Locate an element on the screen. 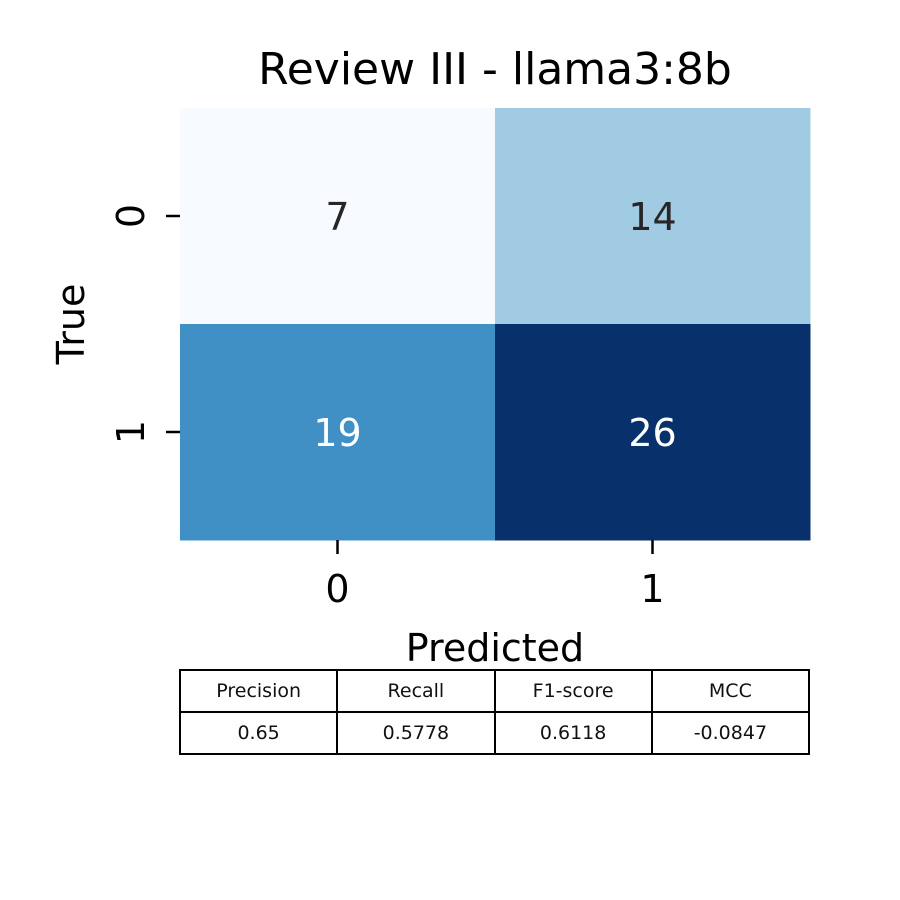 This screenshot has width=900, height=900. metrics-value-f1: 0.6118 is located at coordinates (573, 733).